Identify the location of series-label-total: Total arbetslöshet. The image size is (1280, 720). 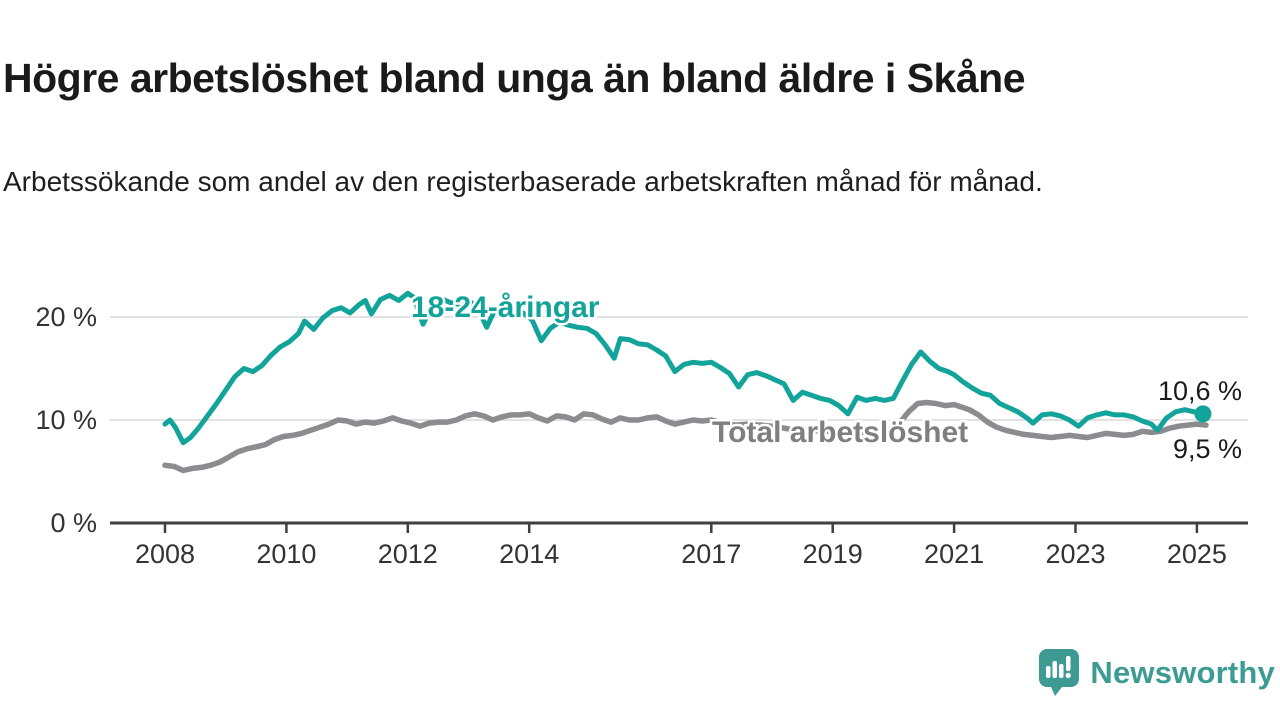
(840, 432).